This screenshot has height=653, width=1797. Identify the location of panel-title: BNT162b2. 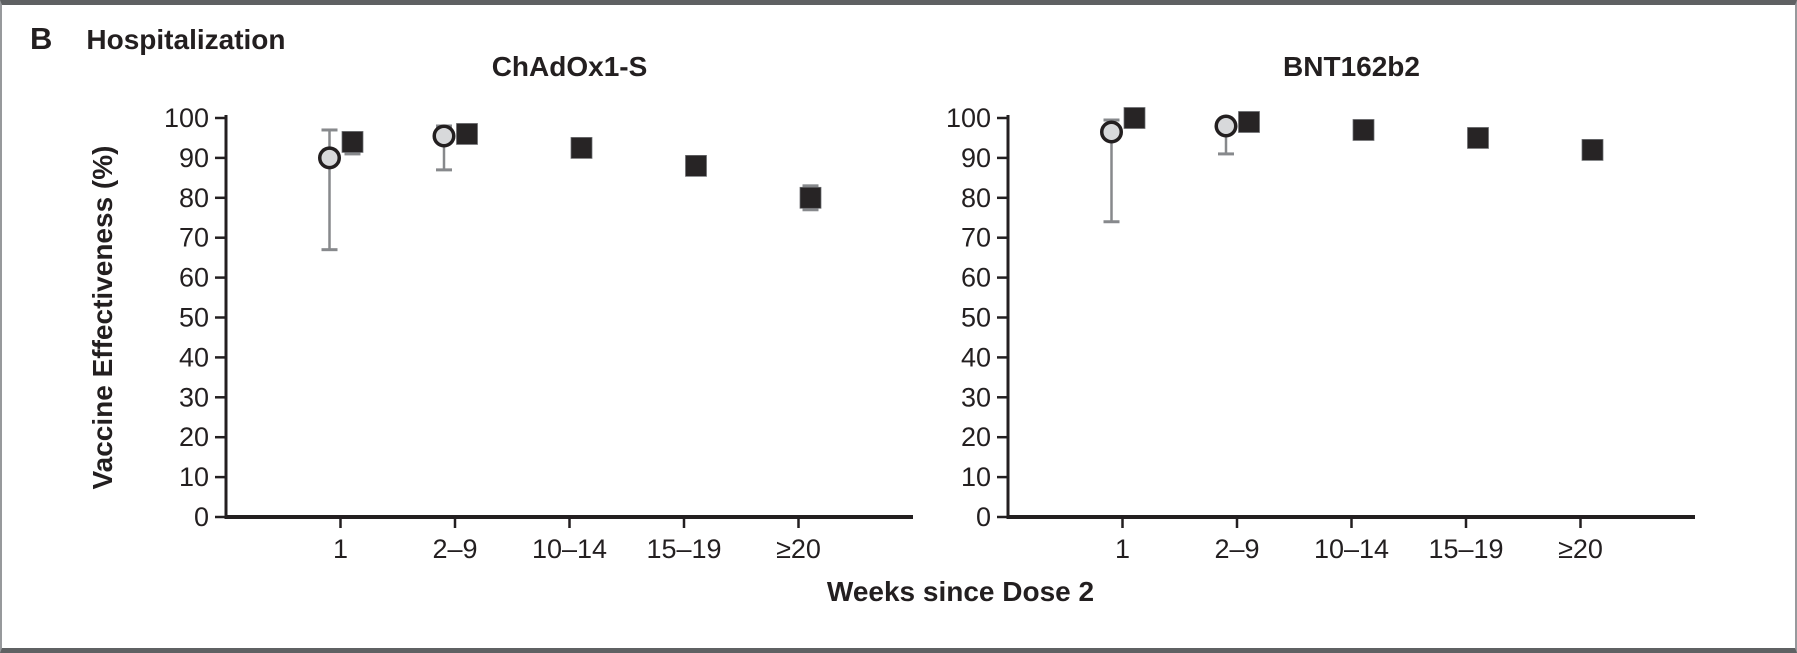
(1351, 66).